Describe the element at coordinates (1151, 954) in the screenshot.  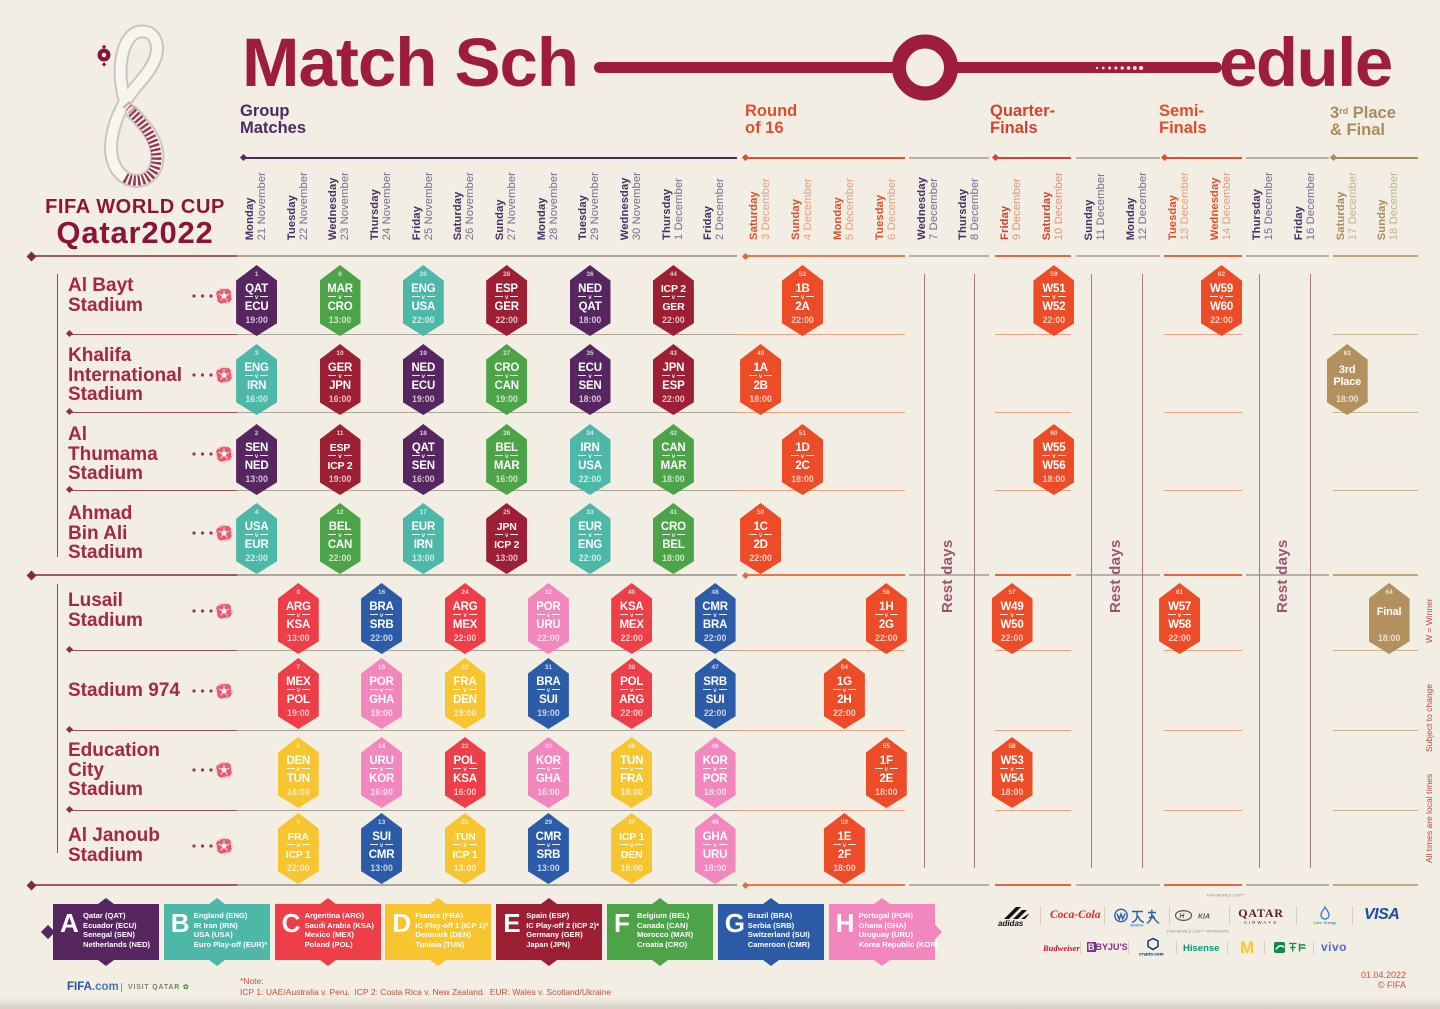
I see `svg-text: crypto.com` at that location.